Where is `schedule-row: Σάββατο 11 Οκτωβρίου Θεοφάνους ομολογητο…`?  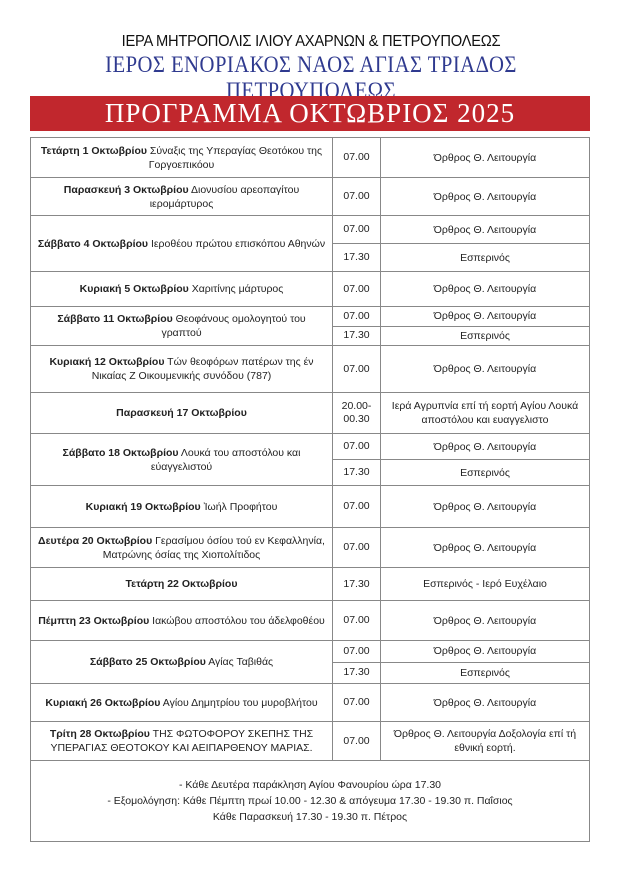
schedule-row: Σάββατο 11 Οκτωβρίου Θεοφάνους ομολογητο… is located at coordinates (310, 326).